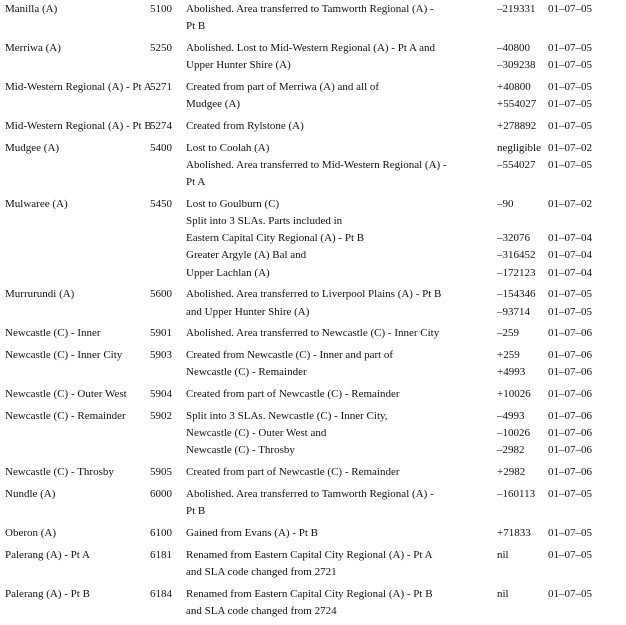 The height and width of the screenshot is (625, 626). Describe the element at coordinates (161, 394) in the screenshot. I see `sla-code: 5904` at that location.